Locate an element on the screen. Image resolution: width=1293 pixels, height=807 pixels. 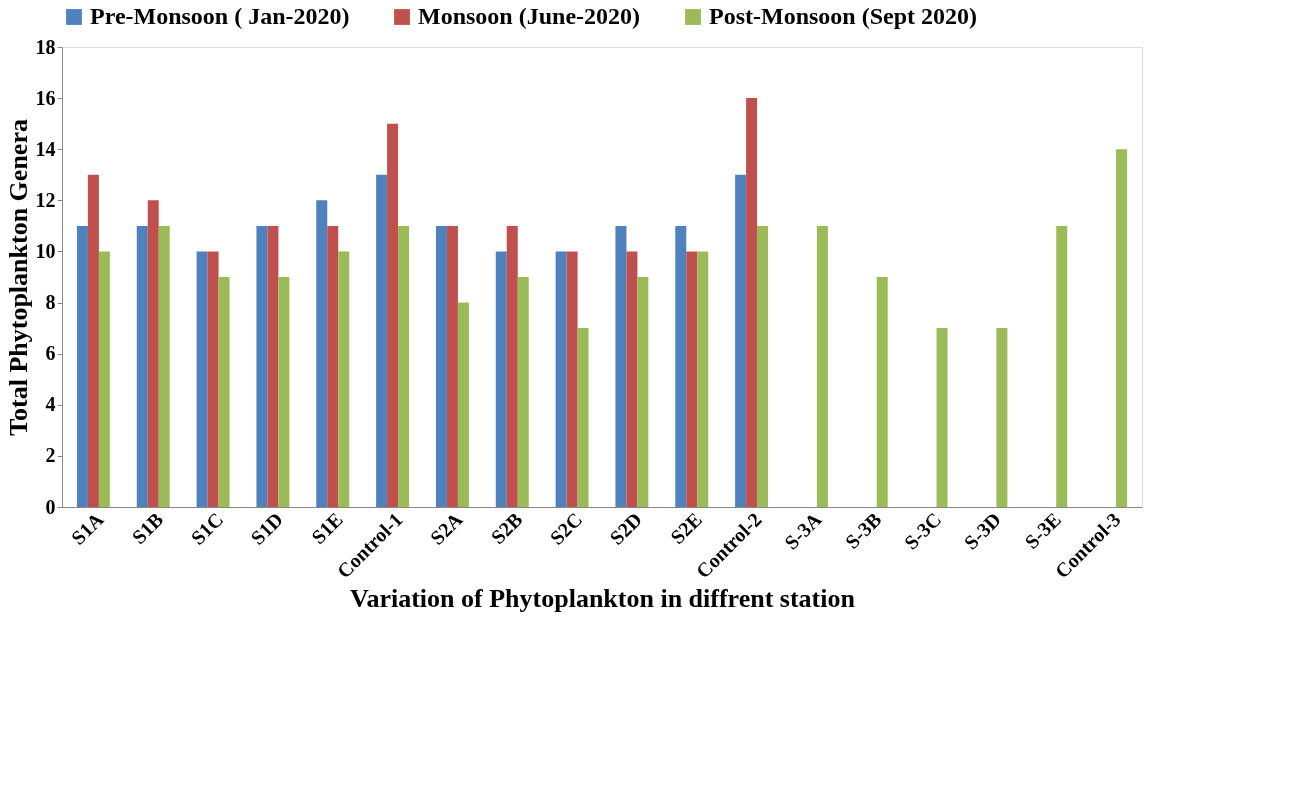
x-tick-label: S1A is located at coordinates (87, 528).